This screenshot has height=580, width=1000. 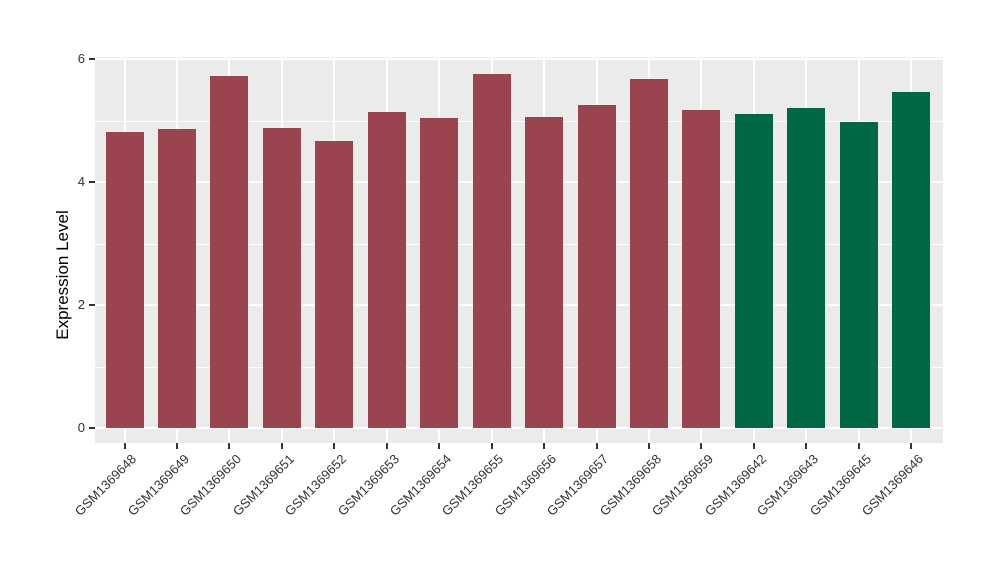 What do you see at coordinates (596, 266) in the screenshot?
I see `expression-bar-GSM1369657` at bounding box center [596, 266].